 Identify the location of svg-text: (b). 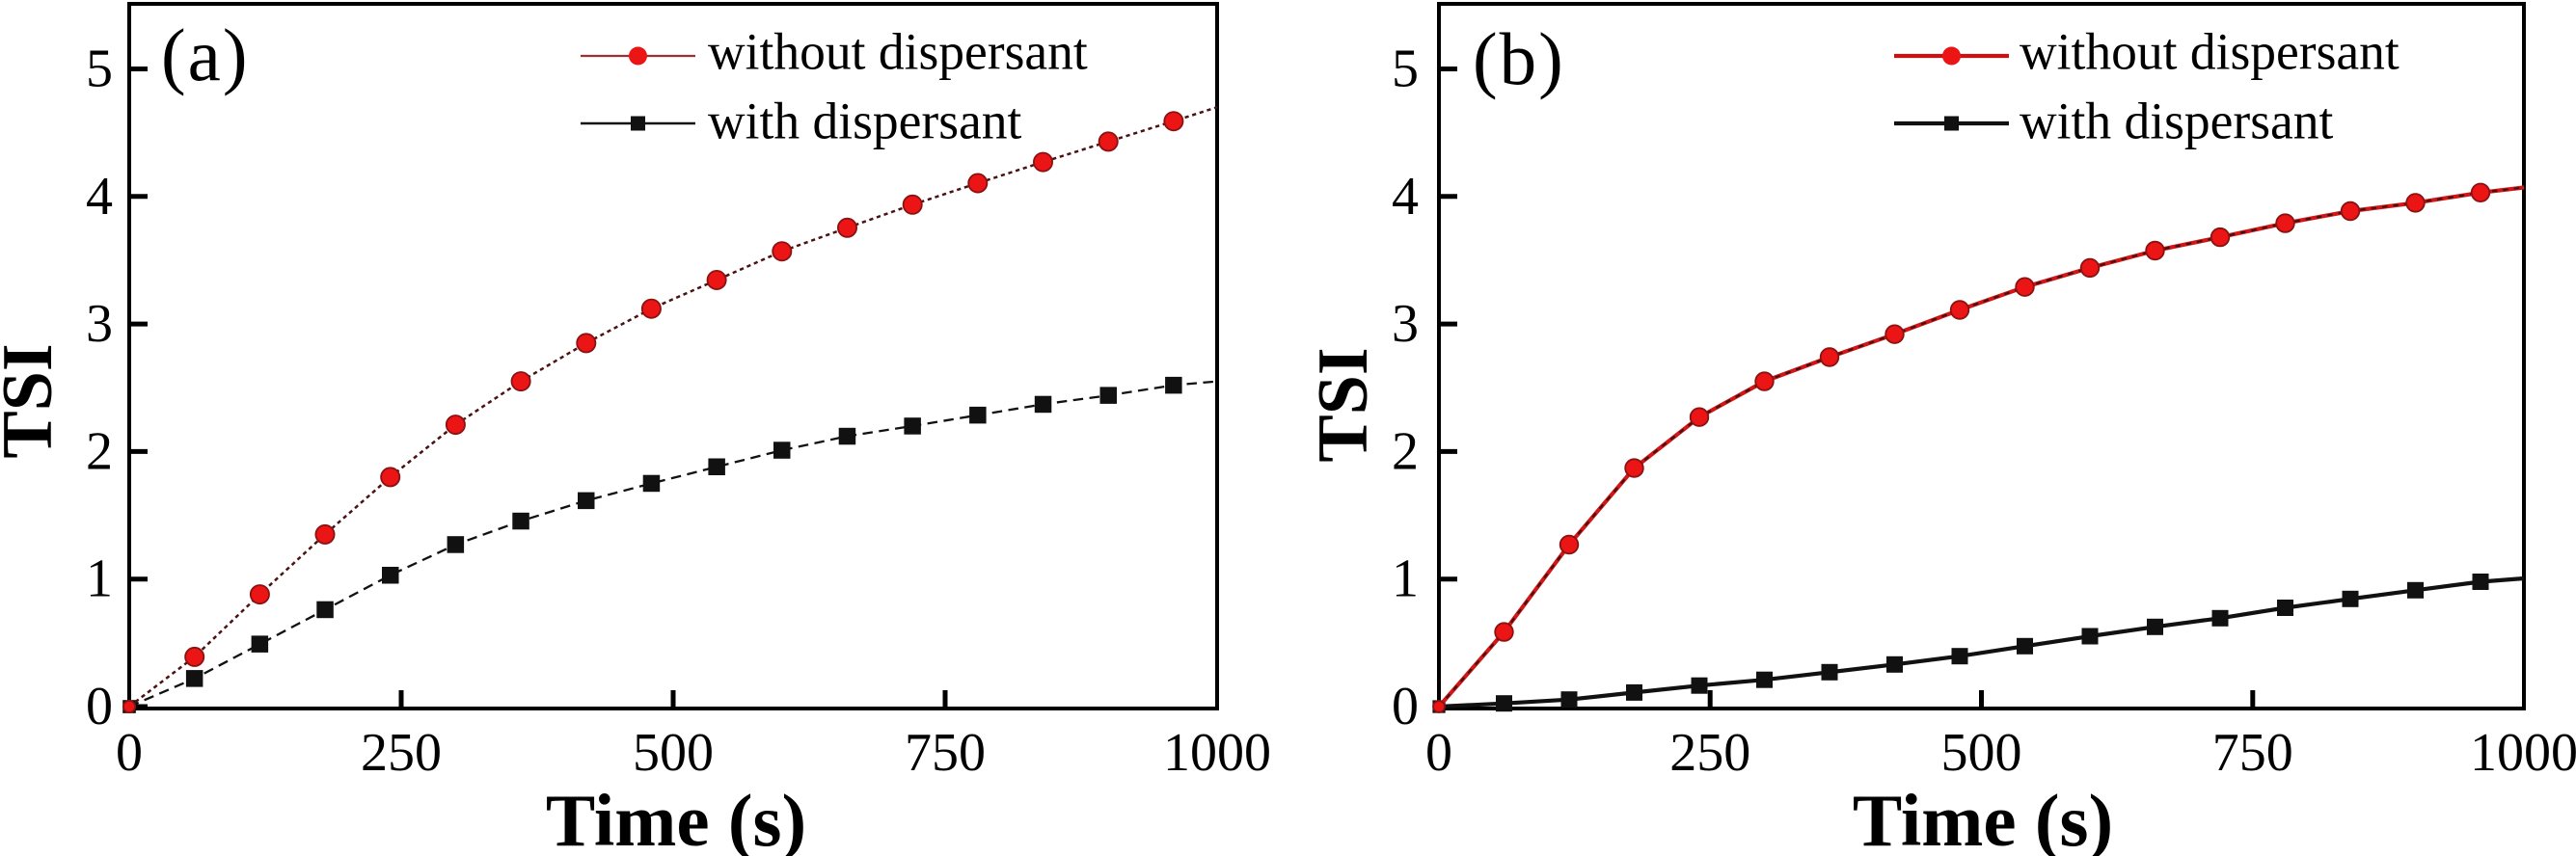
(1519, 58).